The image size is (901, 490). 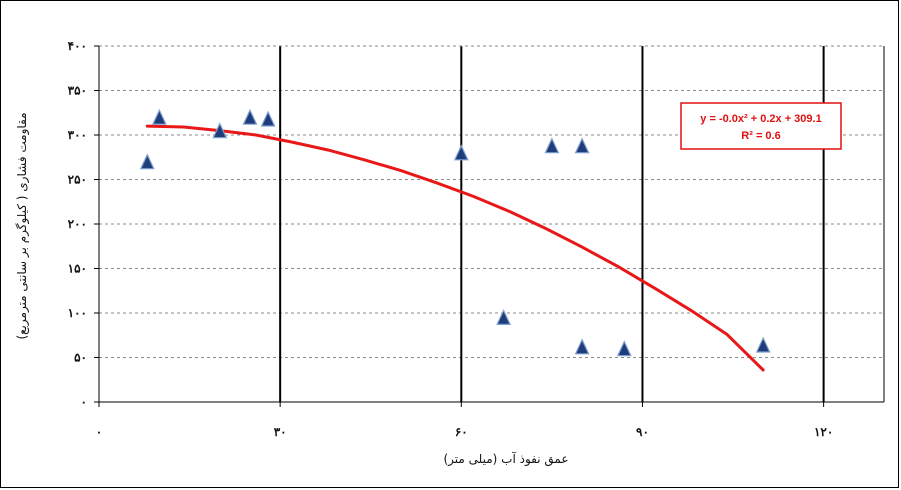 I want to click on equation-box: y = -0.0x² + 0.2x + 309.1 R² = 0.6, so click(x=761, y=126).